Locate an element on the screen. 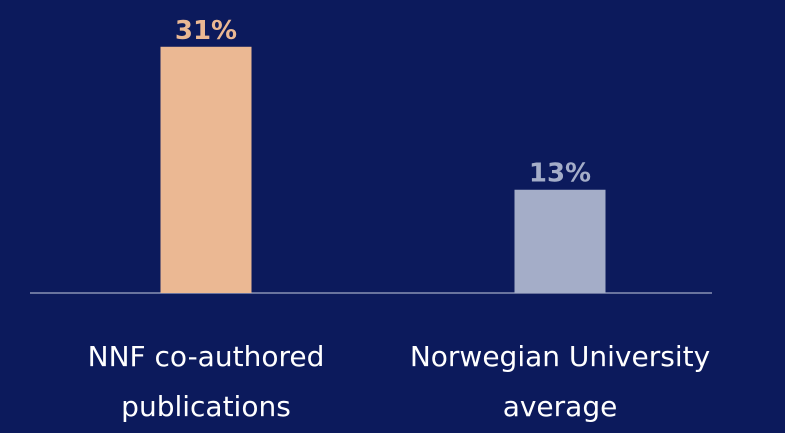  value-label: 31% is located at coordinates (206, 31).